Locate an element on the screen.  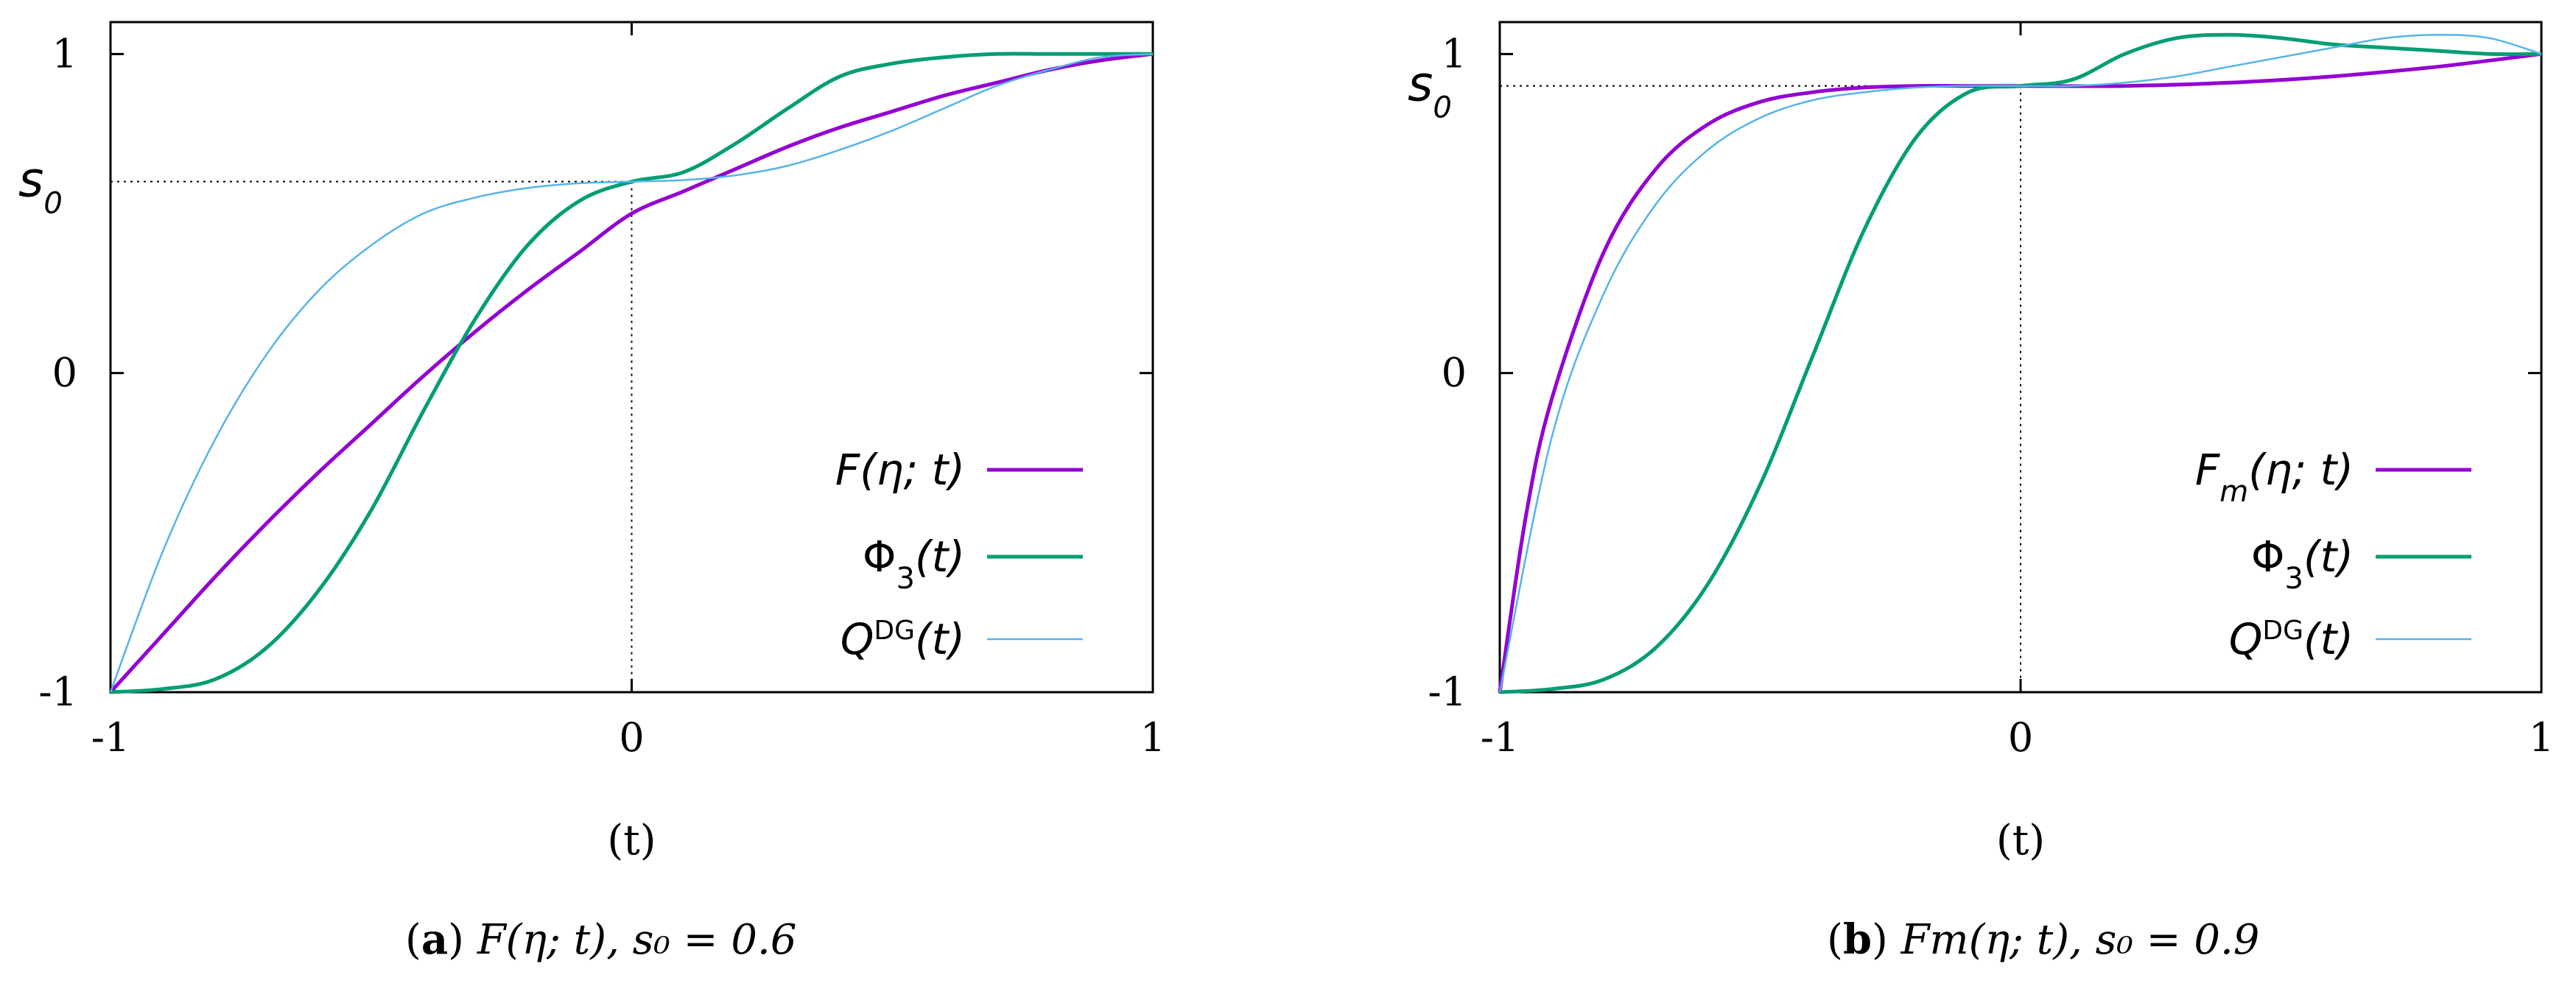
panel-caption: (b) Fm(η; t), s₀ = 0.9 is located at coordinates (2043, 939).